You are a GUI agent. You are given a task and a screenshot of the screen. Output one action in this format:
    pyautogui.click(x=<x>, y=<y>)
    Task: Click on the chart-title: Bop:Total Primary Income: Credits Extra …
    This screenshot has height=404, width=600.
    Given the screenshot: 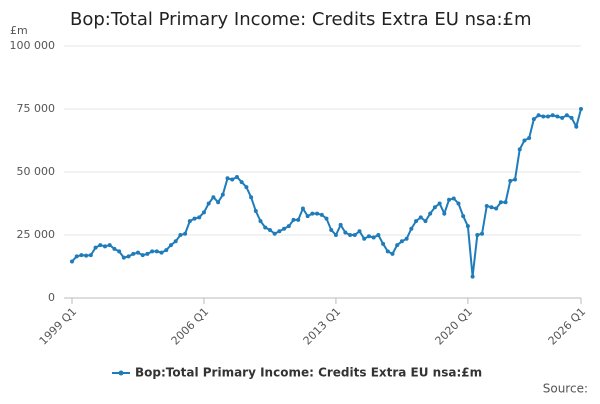 What is the action you would take?
    pyautogui.click(x=301, y=19)
    